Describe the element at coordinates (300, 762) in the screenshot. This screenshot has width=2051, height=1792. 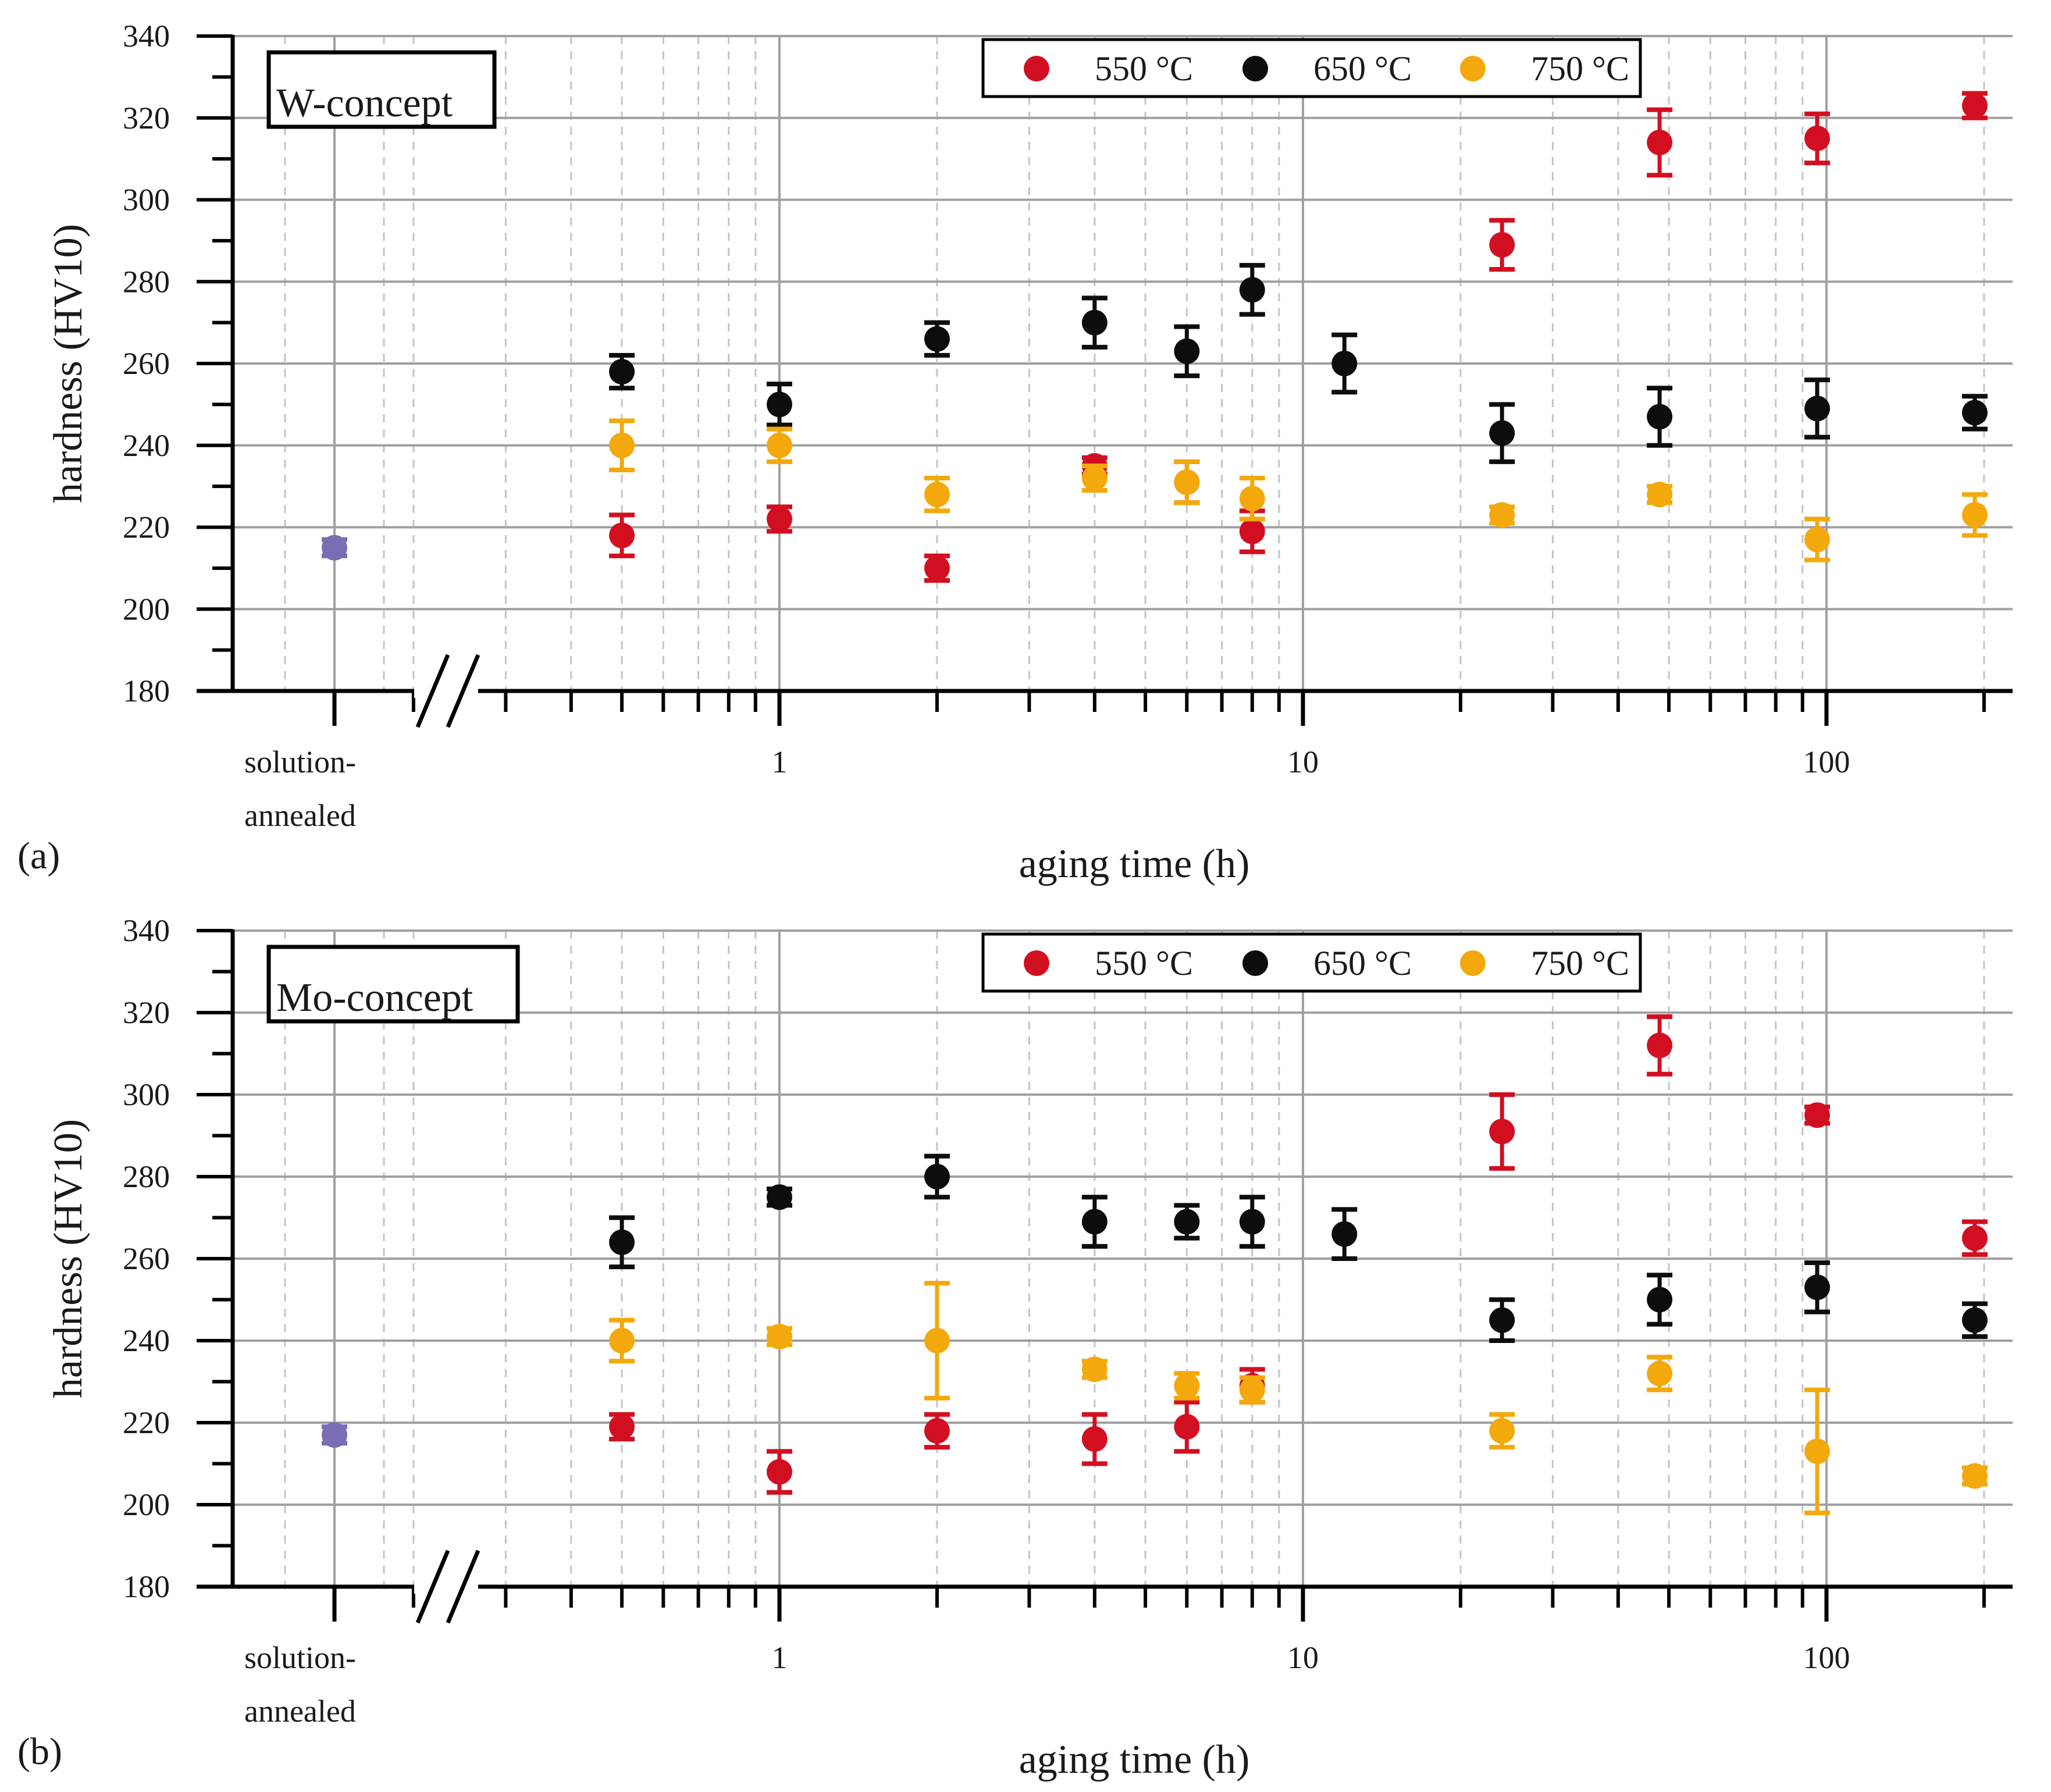
I see `category-label-line1-a: solution-` at that location.